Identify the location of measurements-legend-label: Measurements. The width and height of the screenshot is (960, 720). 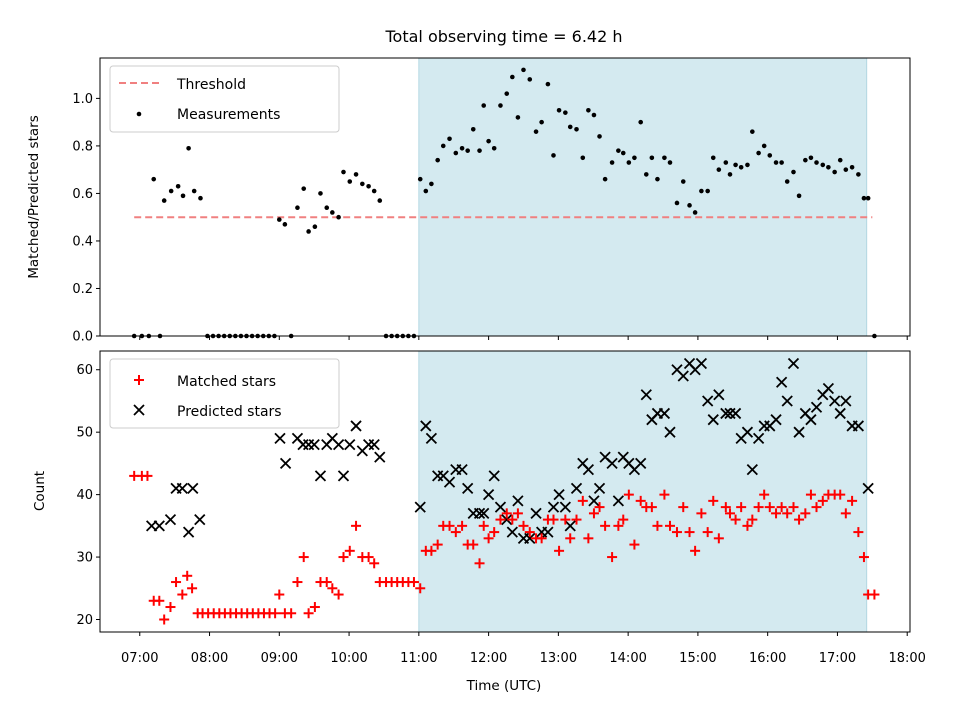
(228, 115).